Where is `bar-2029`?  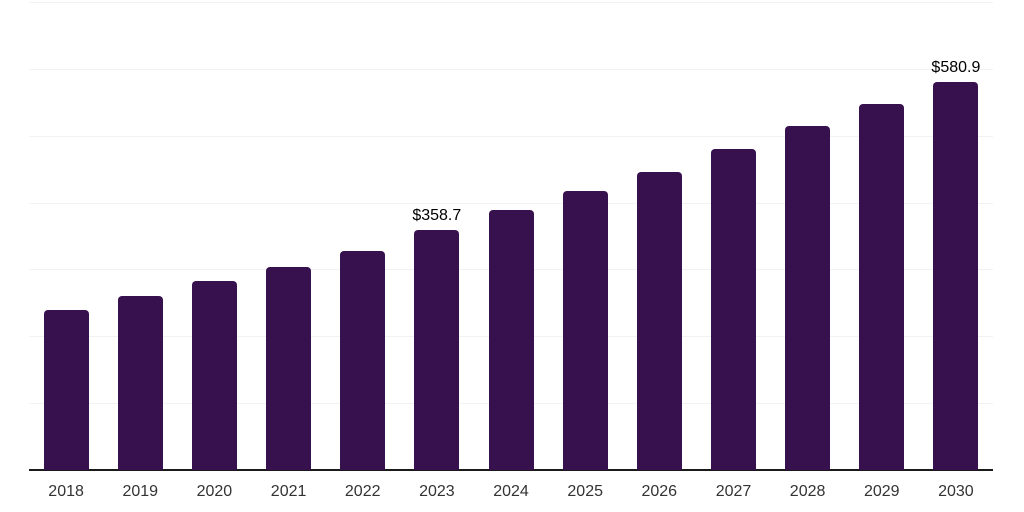
bar-2029 is located at coordinates (882, 286).